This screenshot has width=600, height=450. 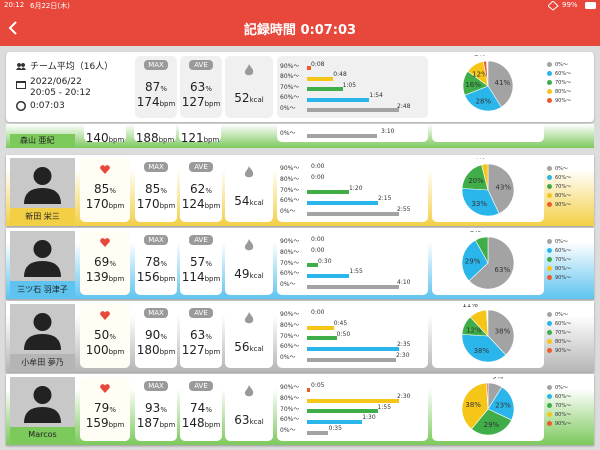 I want to click on stat-badge: MAX, so click(x=156, y=386).